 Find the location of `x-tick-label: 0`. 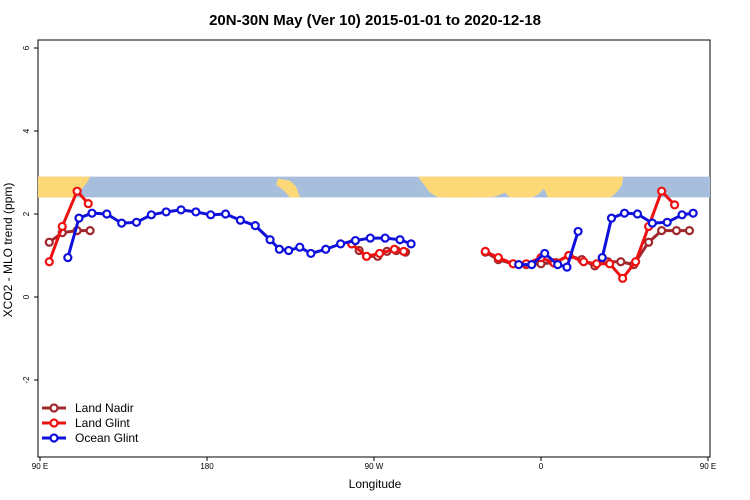

x-tick-label: 0 is located at coordinates (541, 466).